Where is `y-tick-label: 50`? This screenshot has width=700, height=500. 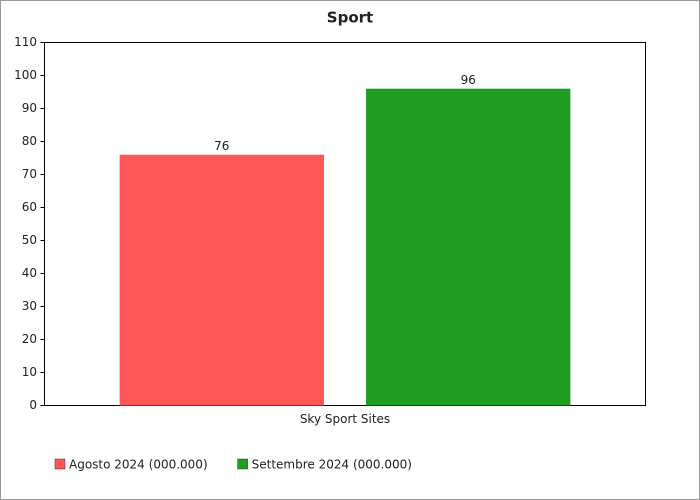 y-tick-label: 50 is located at coordinates (29, 240).